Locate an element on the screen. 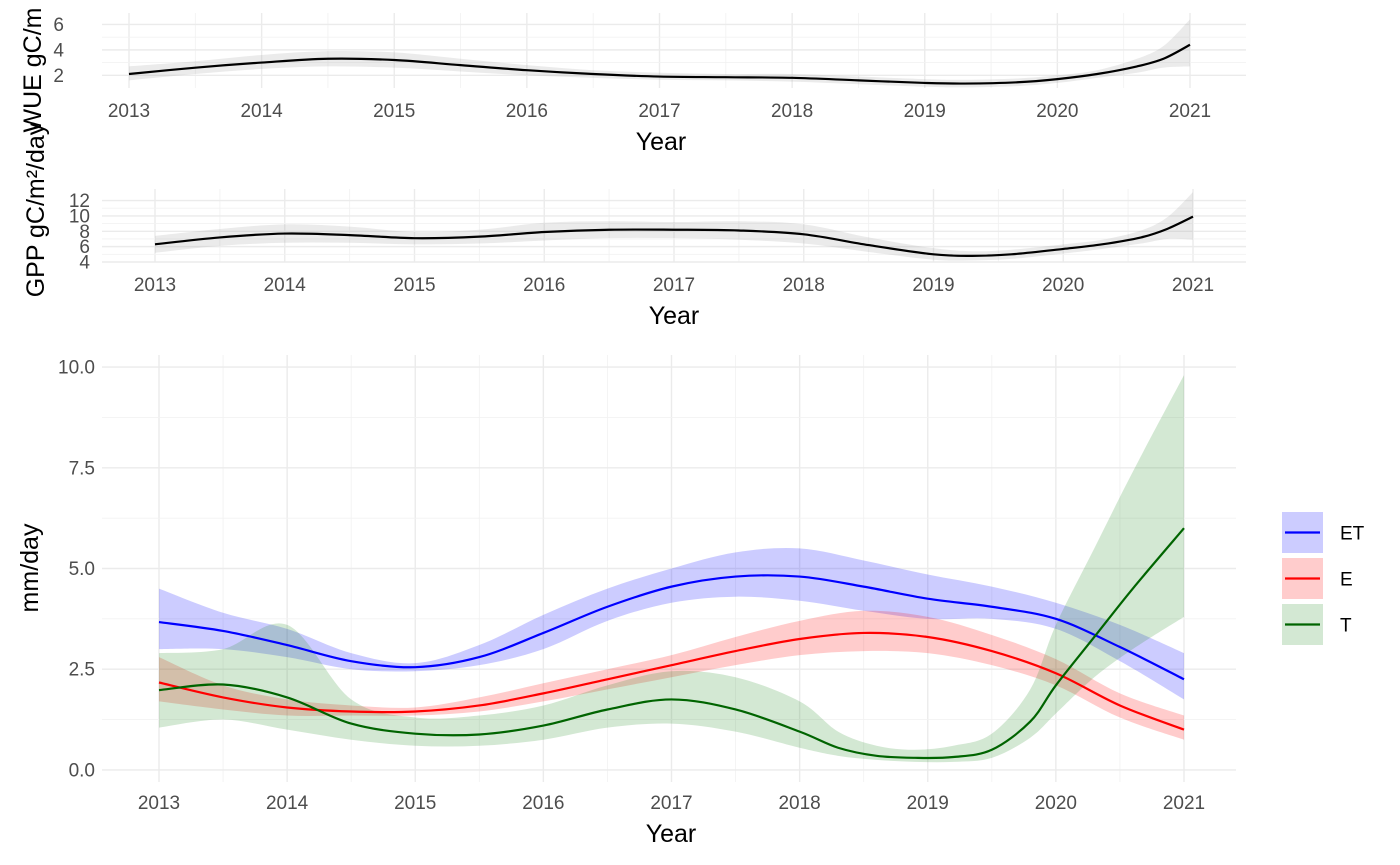  legend-label-et: ET is located at coordinates (1352, 534).